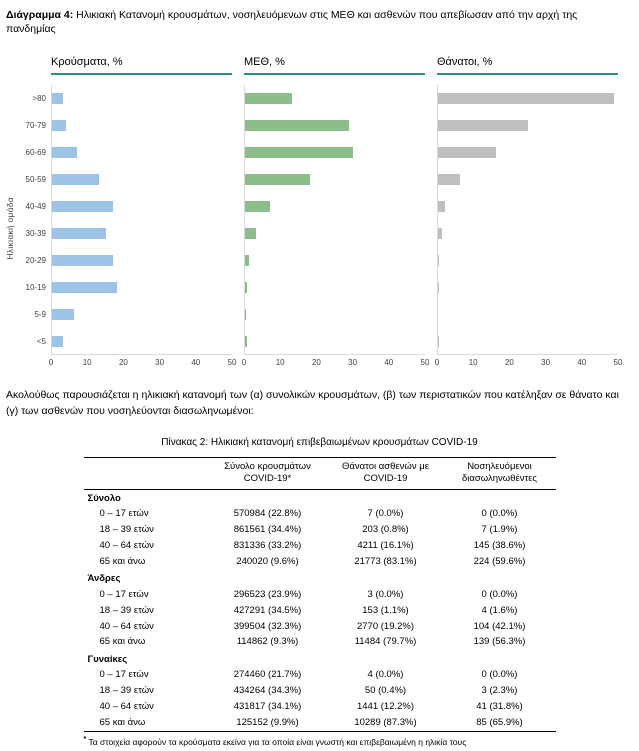 The height and width of the screenshot is (751, 639). Describe the element at coordinates (385, 561) in the screenshot. I see `data-cell: 21773 (83.1%)` at that location.